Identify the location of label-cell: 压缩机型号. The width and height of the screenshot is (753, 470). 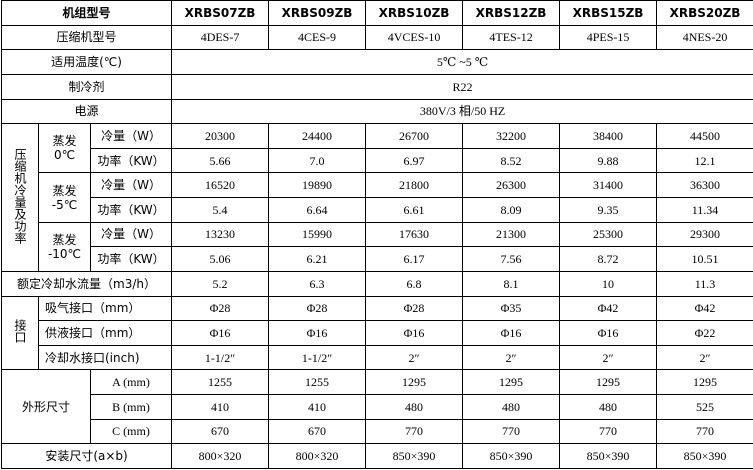
(86, 37).